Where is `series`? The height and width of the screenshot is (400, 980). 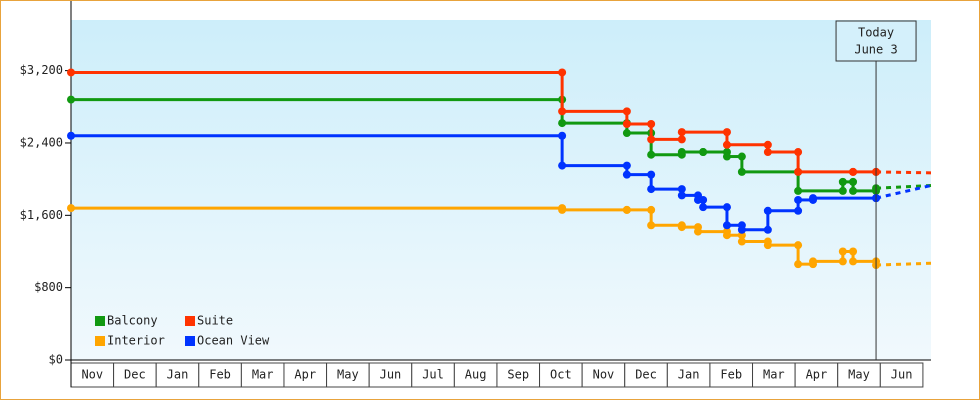
series is located at coordinates (499, 237).